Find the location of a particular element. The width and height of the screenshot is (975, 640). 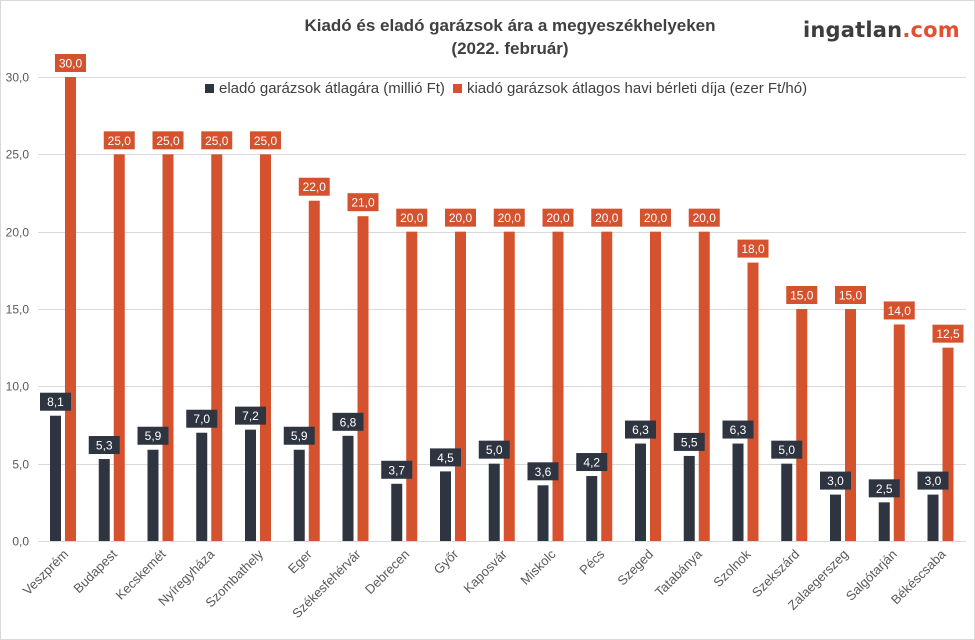

data-label-sale: 5,0 is located at coordinates (494, 449).